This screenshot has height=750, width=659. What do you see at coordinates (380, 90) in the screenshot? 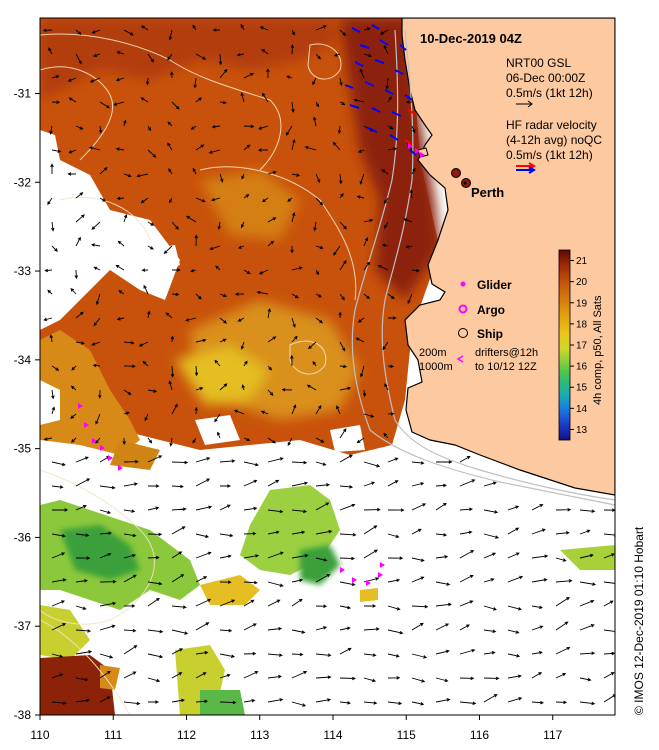
I see `hf-radar-vectors` at bounding box center [380, 90].